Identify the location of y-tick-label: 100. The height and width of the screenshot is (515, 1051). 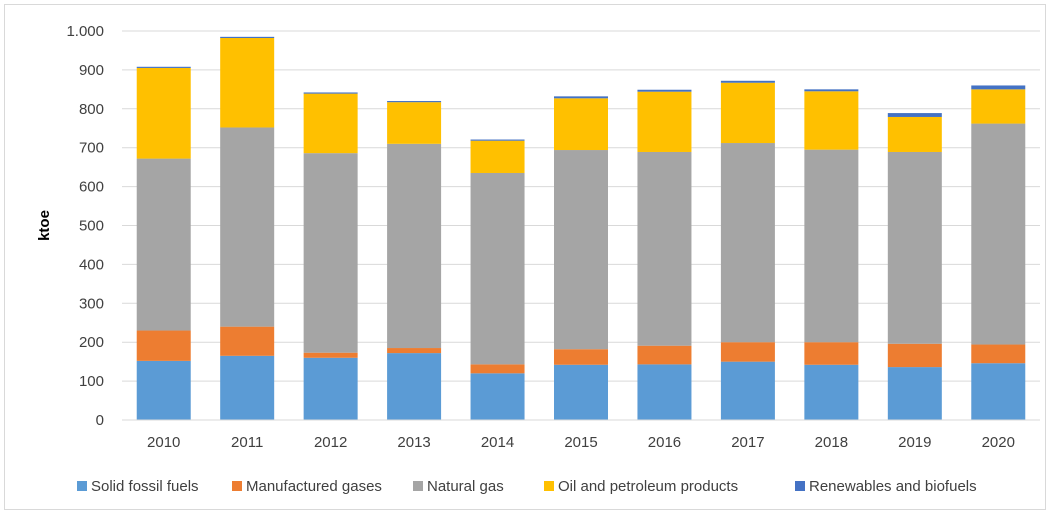
(91, 381).